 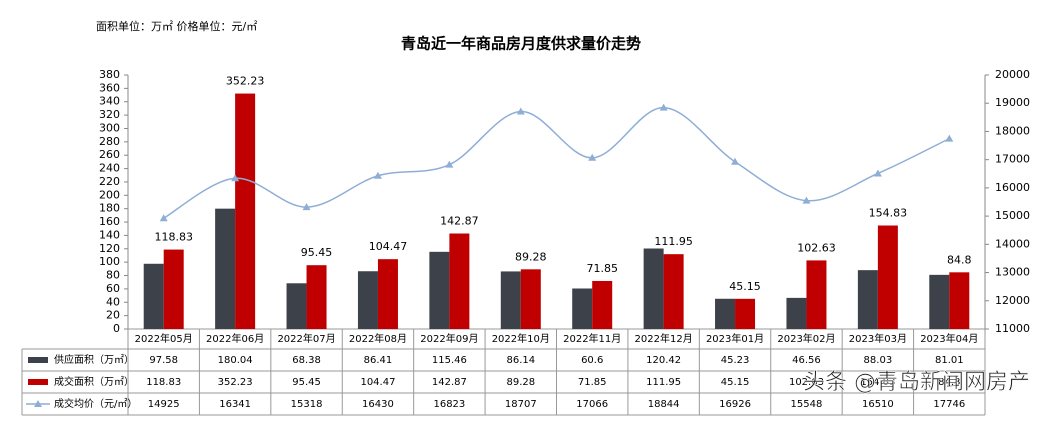 I want to click on table-cell: 16926, so click(x=735, y=404).